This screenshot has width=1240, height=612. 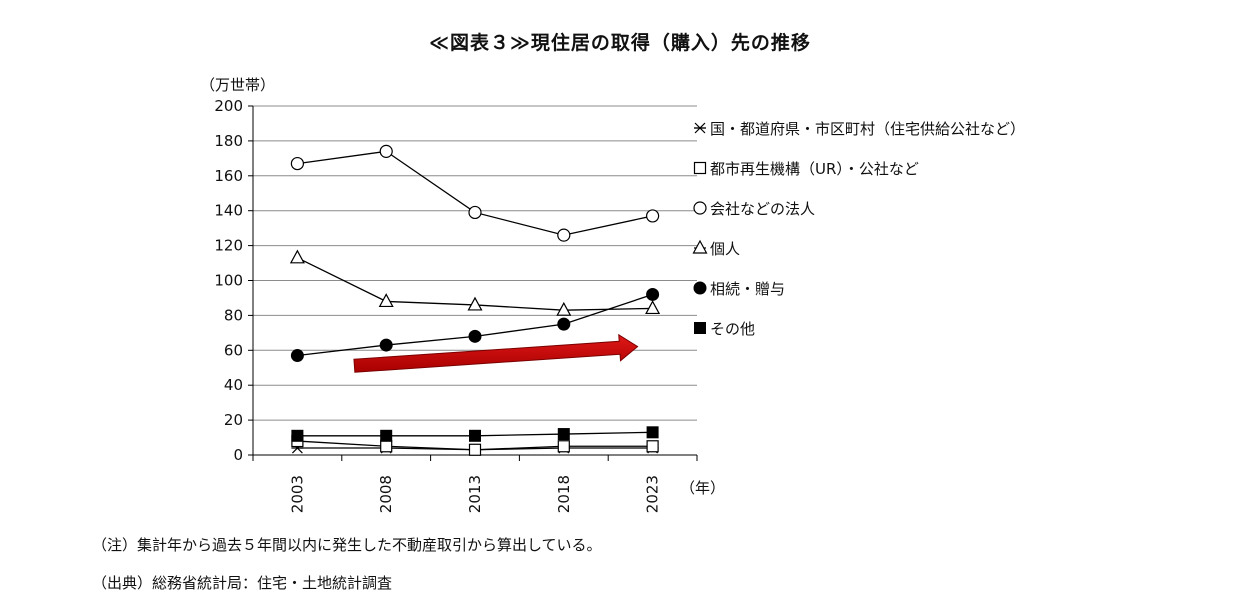 What do you see at coordinates (762, 209) in the screenshot?
I see `legend-label: 会社などの法人` at bounding box center [762, 209].